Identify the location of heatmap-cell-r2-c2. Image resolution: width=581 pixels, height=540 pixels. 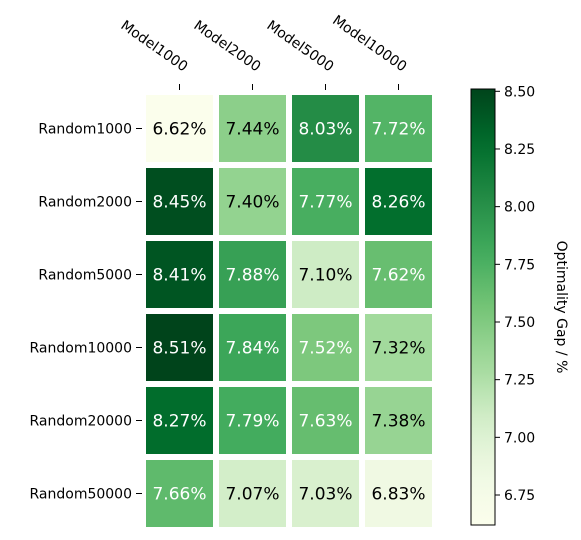
(252, 201).